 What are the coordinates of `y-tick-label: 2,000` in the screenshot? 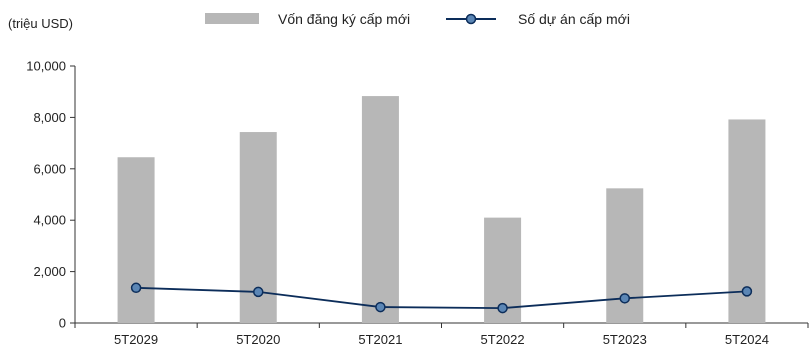 It's located at (49, 271).